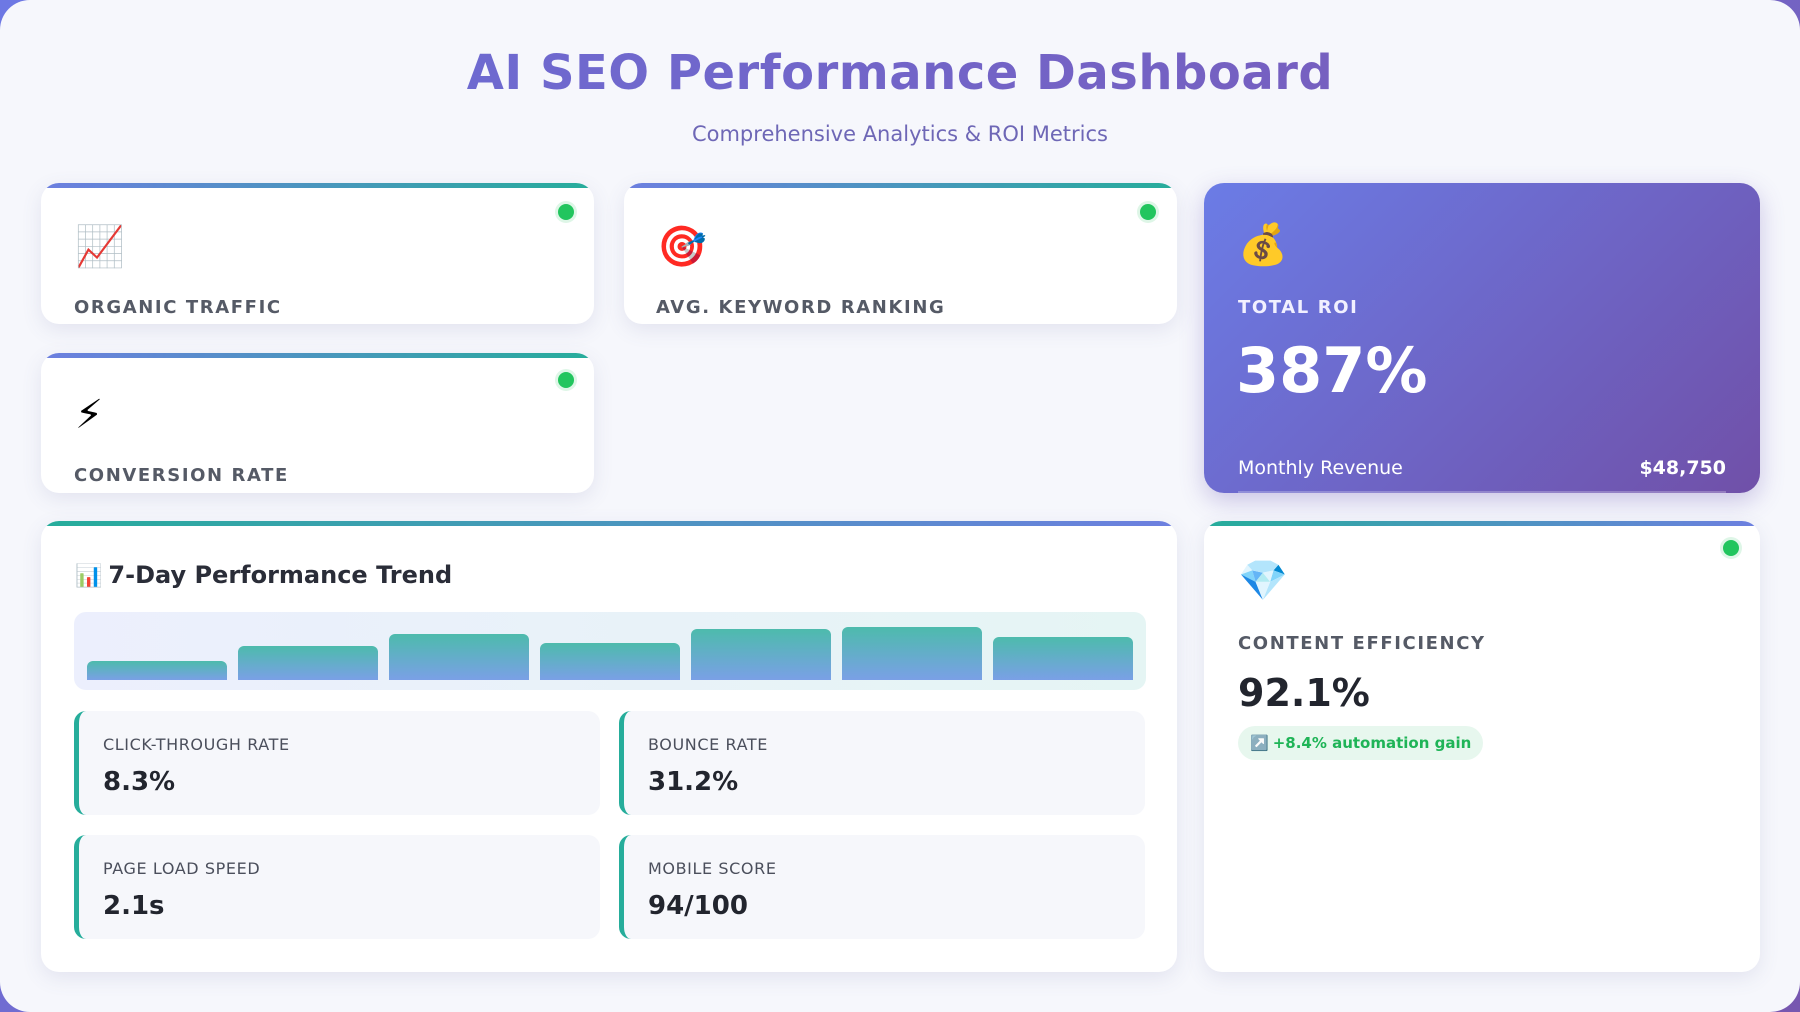 This screenshot has width=1800, height=1012. I want to click on monthly-revenue-value: $48,750, so click(1682, 468).